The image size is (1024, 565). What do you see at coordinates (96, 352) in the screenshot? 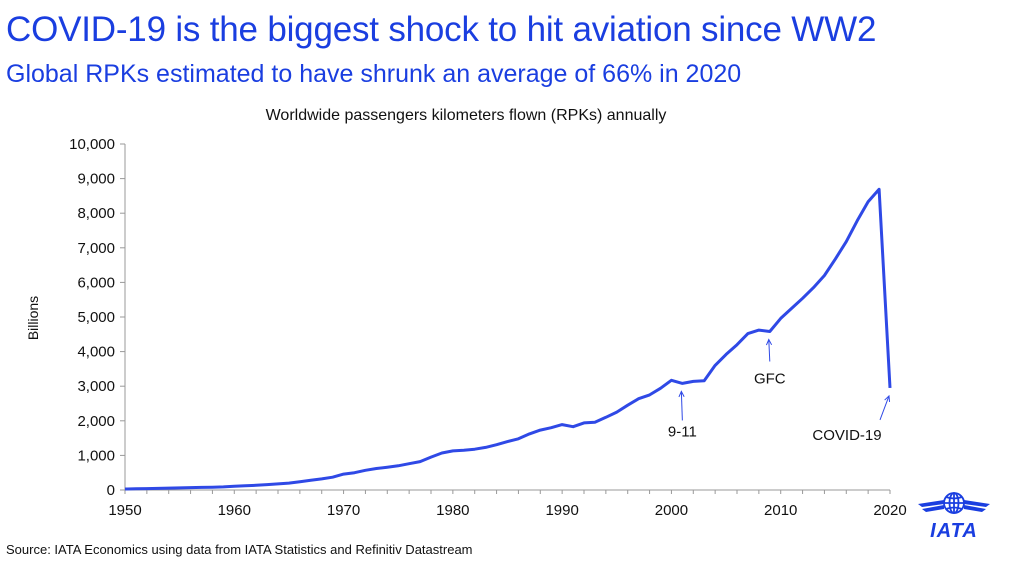
I see `y-tick-label: 4,000` at bounding box center [96, 352].